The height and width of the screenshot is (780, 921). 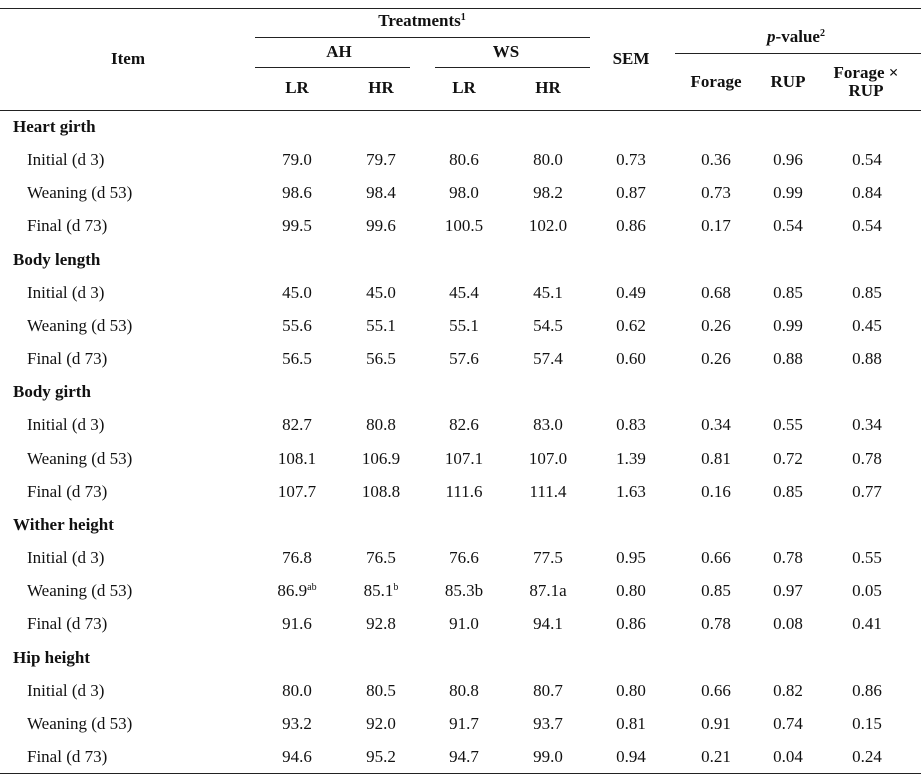 I want to click on cell: 0.34, so click(x=867, y=425).